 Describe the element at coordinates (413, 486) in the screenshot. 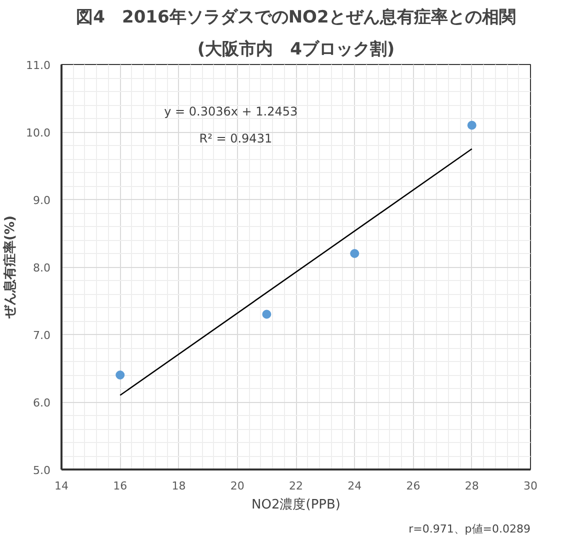

I see `x-tick-label: 26` at that location.